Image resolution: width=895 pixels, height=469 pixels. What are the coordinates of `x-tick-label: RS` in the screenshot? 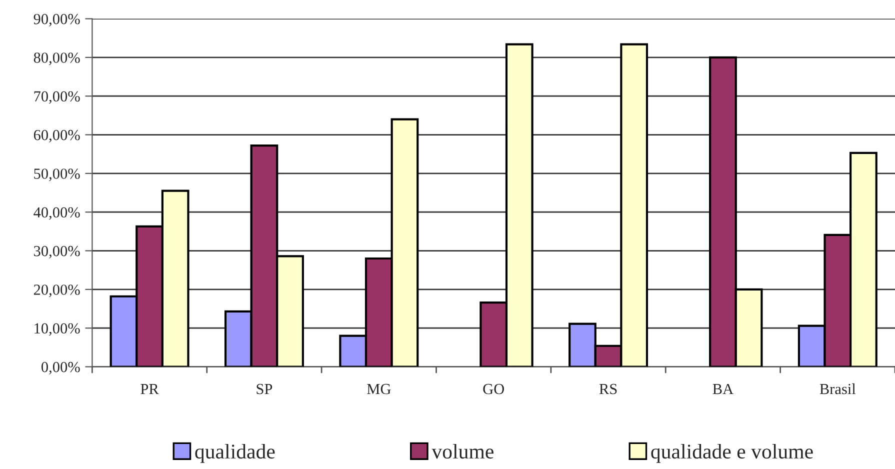 It's located at (608, 389).